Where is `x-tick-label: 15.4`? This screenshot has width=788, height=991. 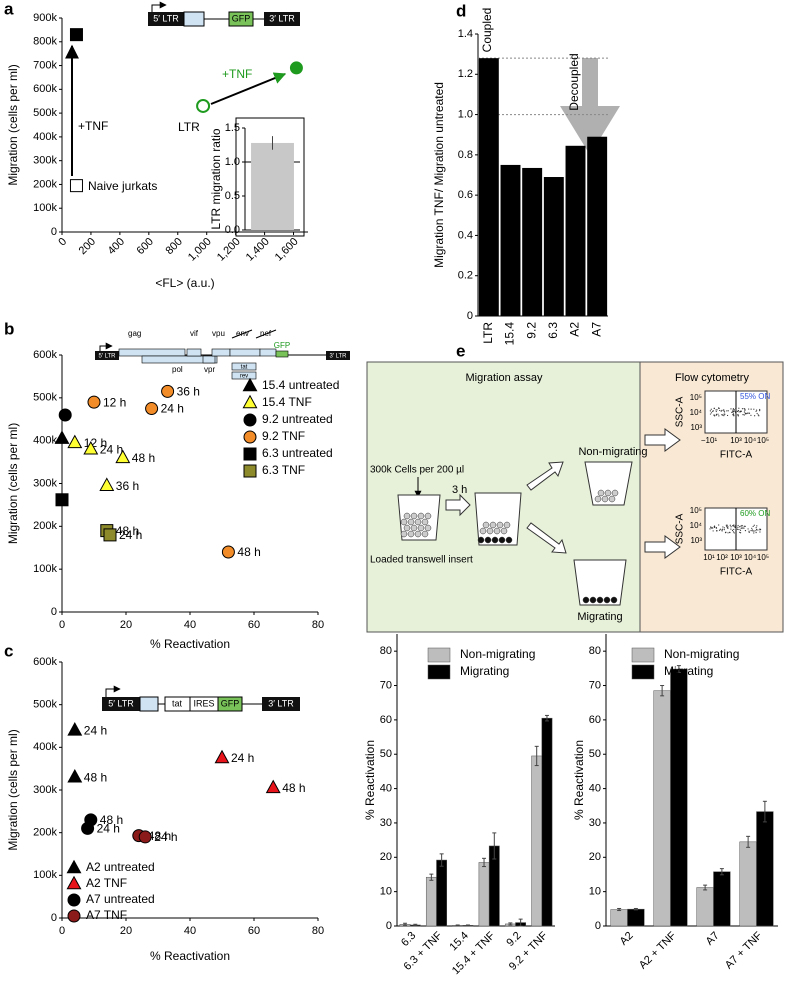
x-tick-label: 15.4 is located at coordinates (510, 334).